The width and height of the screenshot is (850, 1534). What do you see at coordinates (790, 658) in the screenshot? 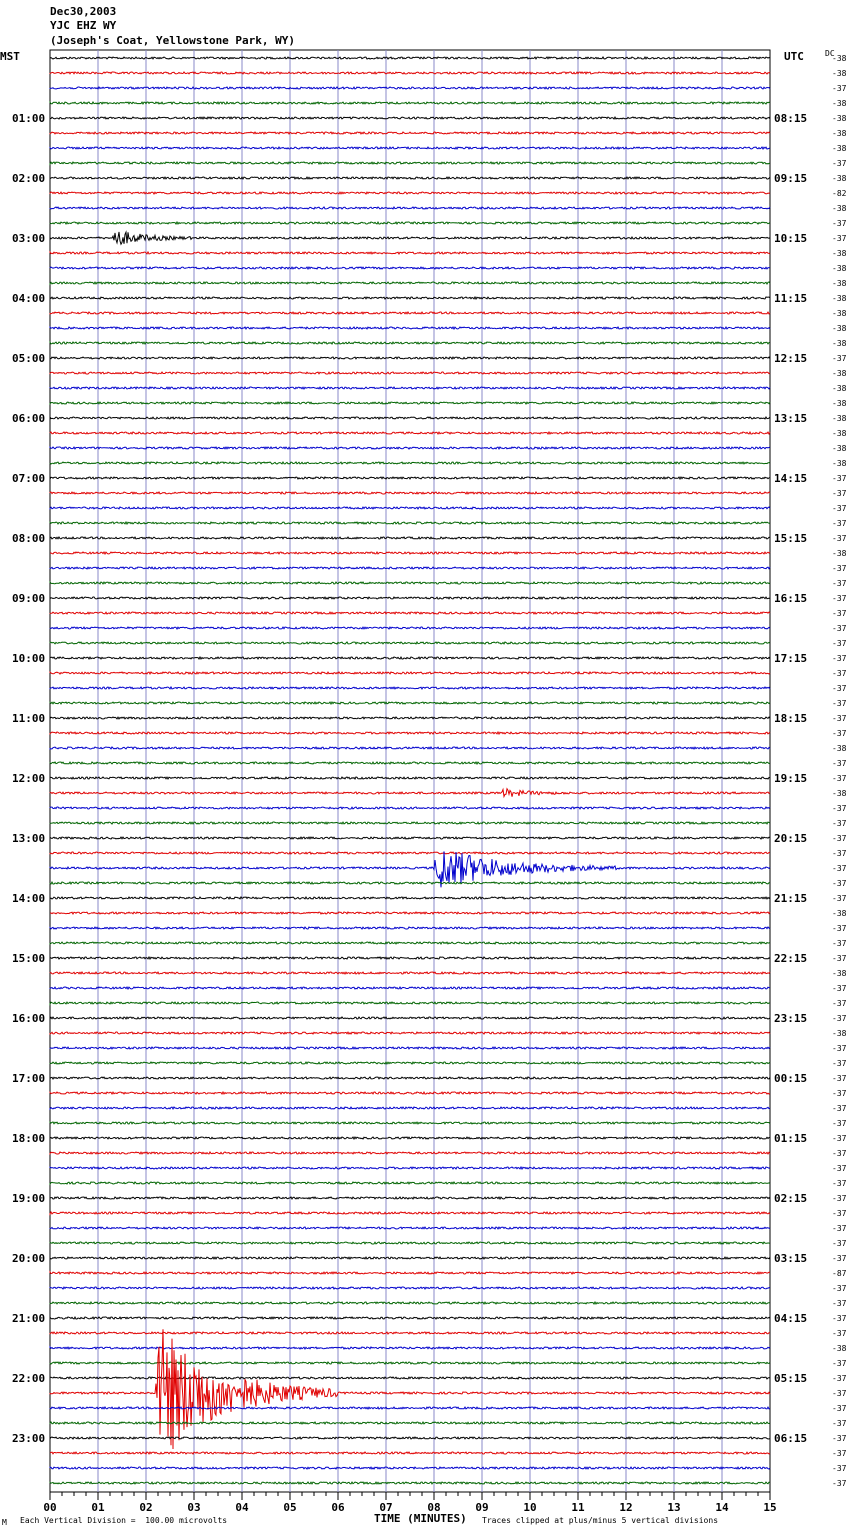
I see `right-hour-label: 17:15` at bounding box center [790, 658].